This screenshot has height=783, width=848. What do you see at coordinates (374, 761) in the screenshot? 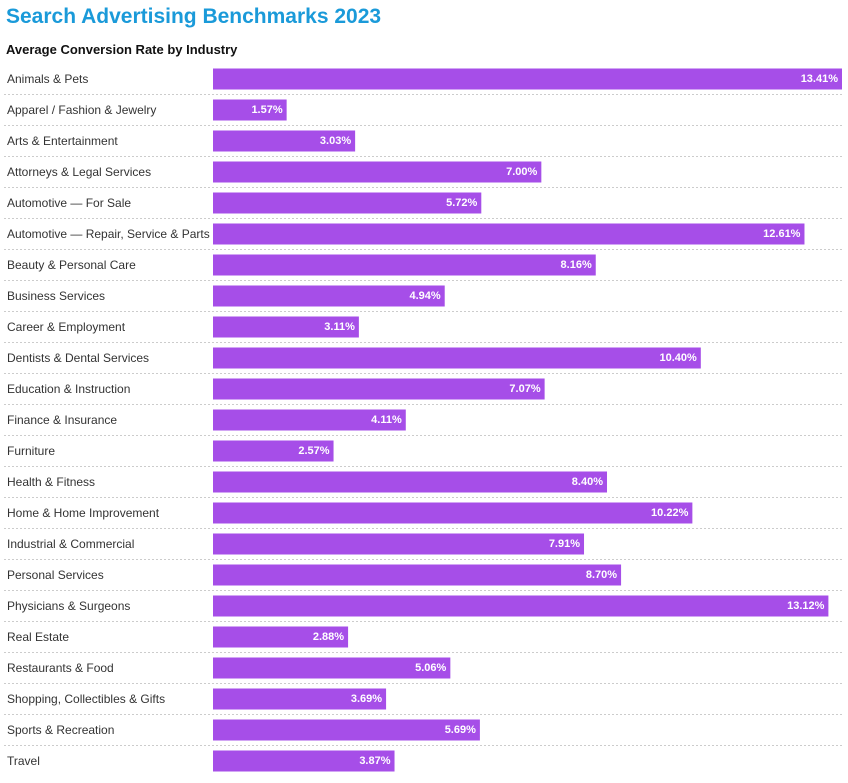
I see `value-label: 3.87%` at bounding box center [374, 761].